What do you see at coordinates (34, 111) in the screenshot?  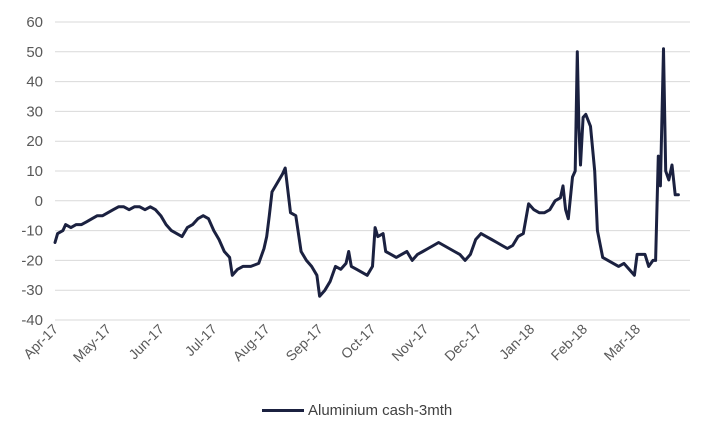 I see `y-tick-label: 30` at bounding box center [34, 111].